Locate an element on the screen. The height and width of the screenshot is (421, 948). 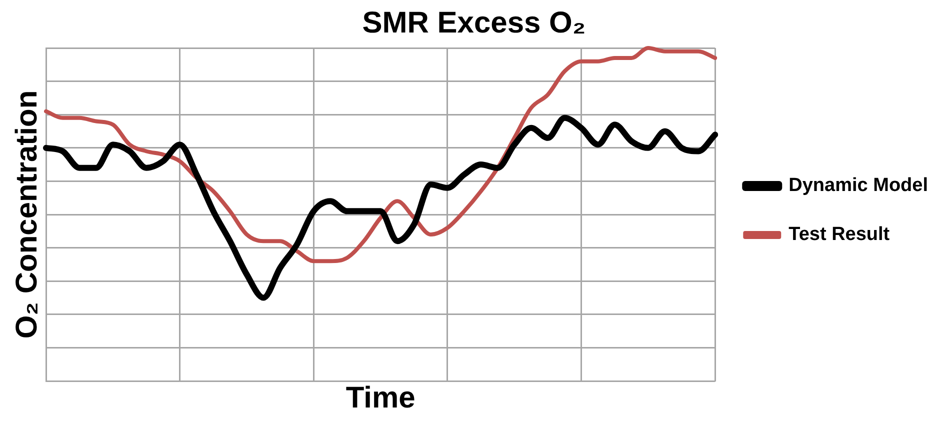
legend-label: Test Result is located at coordinates (839, 235).